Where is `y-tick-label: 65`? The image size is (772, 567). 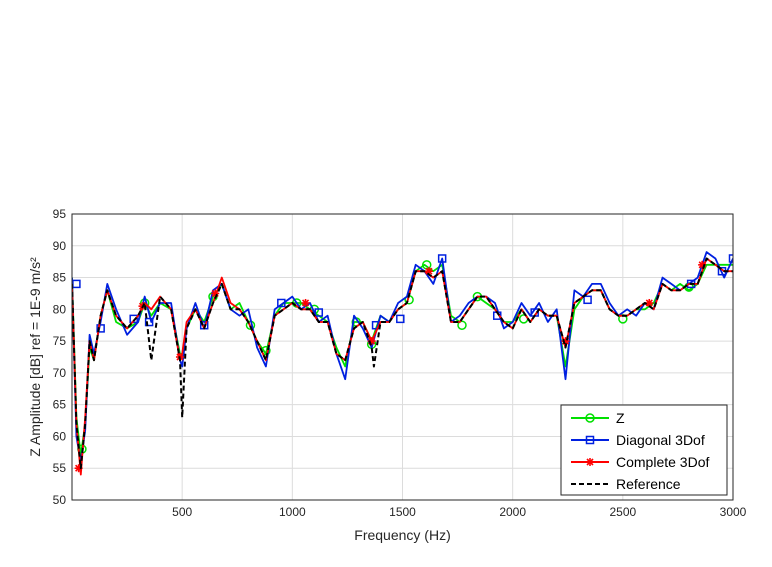 y-tick-label: 65 is located at coordinates (60, 405).